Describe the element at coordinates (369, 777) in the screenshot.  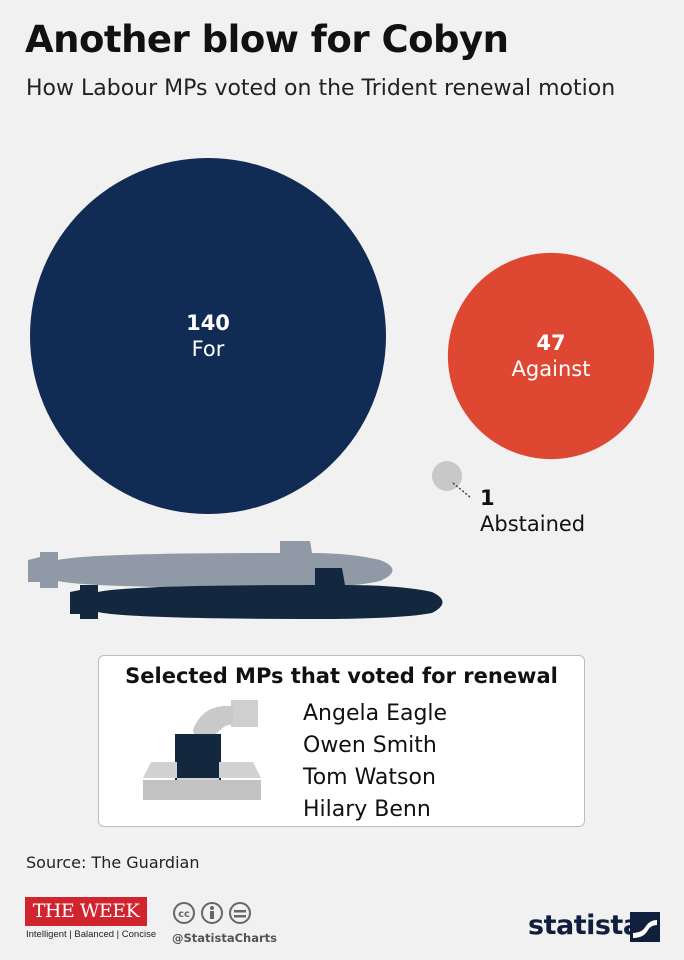
I see `mp-name: Tom Watson` at that location.